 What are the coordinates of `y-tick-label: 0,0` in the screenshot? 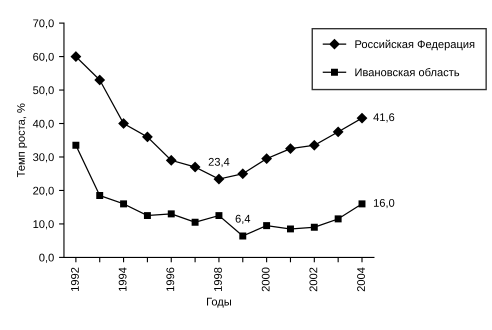 It's located at (46, 258).